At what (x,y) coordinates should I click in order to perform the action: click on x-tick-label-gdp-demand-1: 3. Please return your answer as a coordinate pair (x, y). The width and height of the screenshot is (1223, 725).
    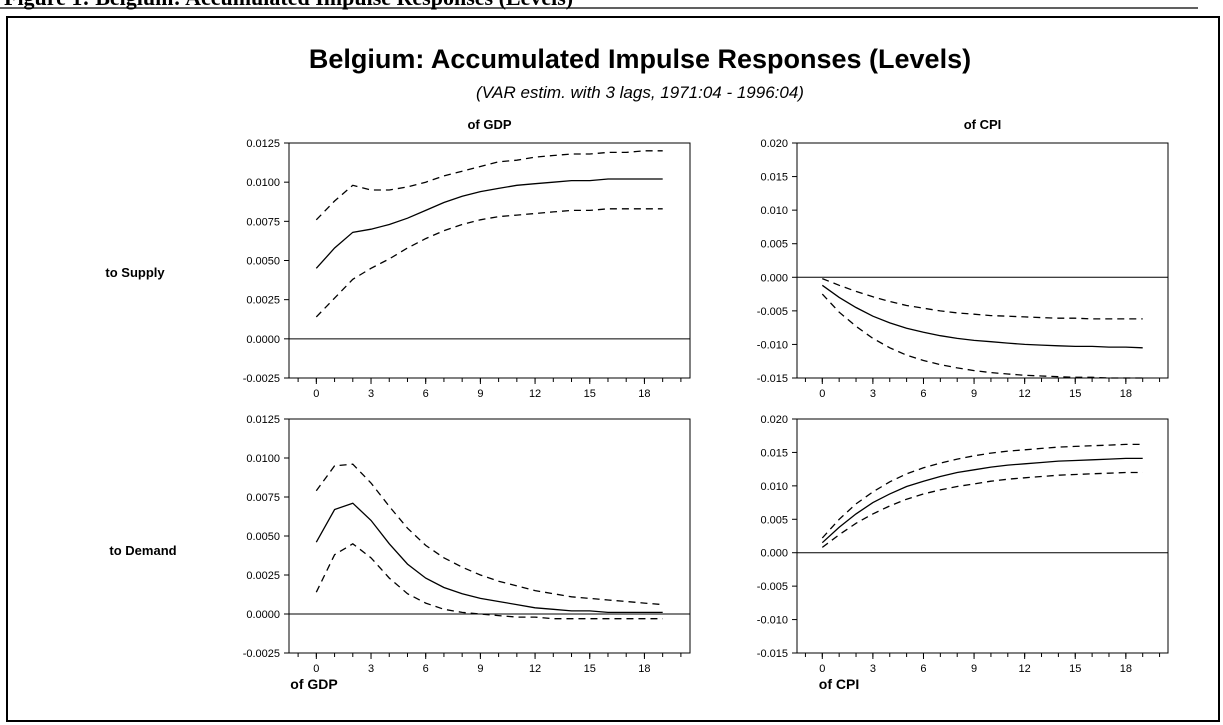
    Looking at the image, I should click on (371, 669).